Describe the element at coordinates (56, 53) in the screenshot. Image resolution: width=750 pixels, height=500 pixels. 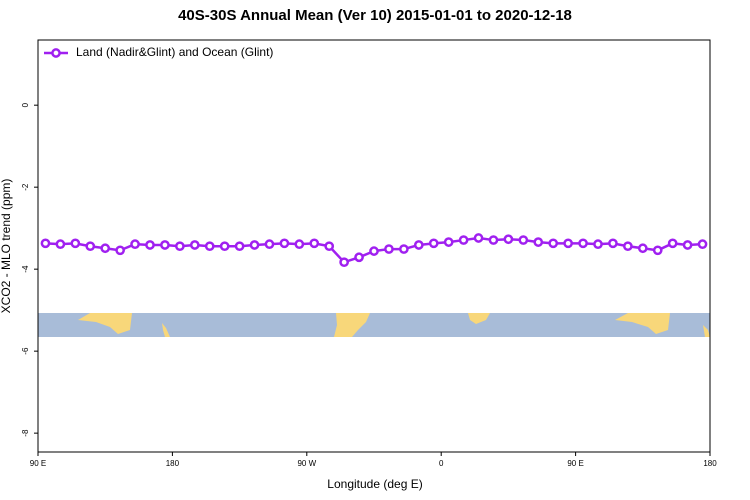
I see `legend-marker` at that location.